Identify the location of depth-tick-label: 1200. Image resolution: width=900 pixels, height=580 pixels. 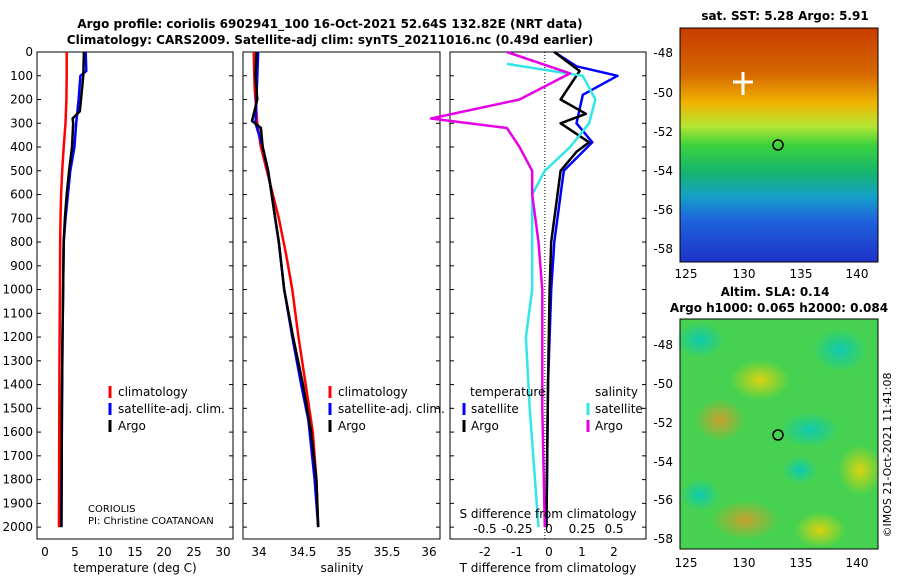
(17, 337).